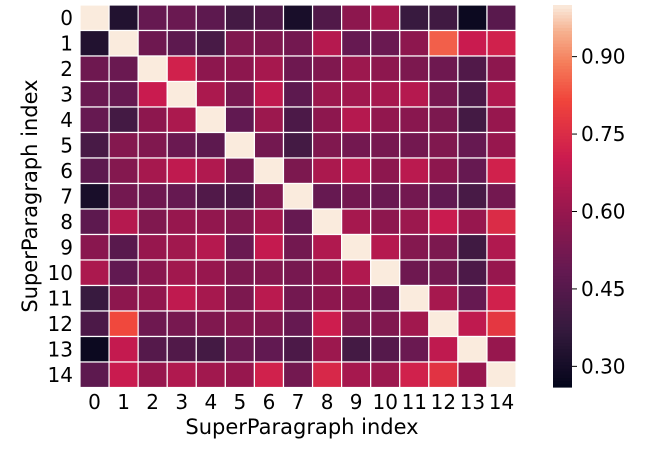 The height and width of the screenshot is (457, 654). What do you see at coordinates (66, 196) in the screenshot?
I see `y-tick-label: 7` at bounding box center [66, 196].